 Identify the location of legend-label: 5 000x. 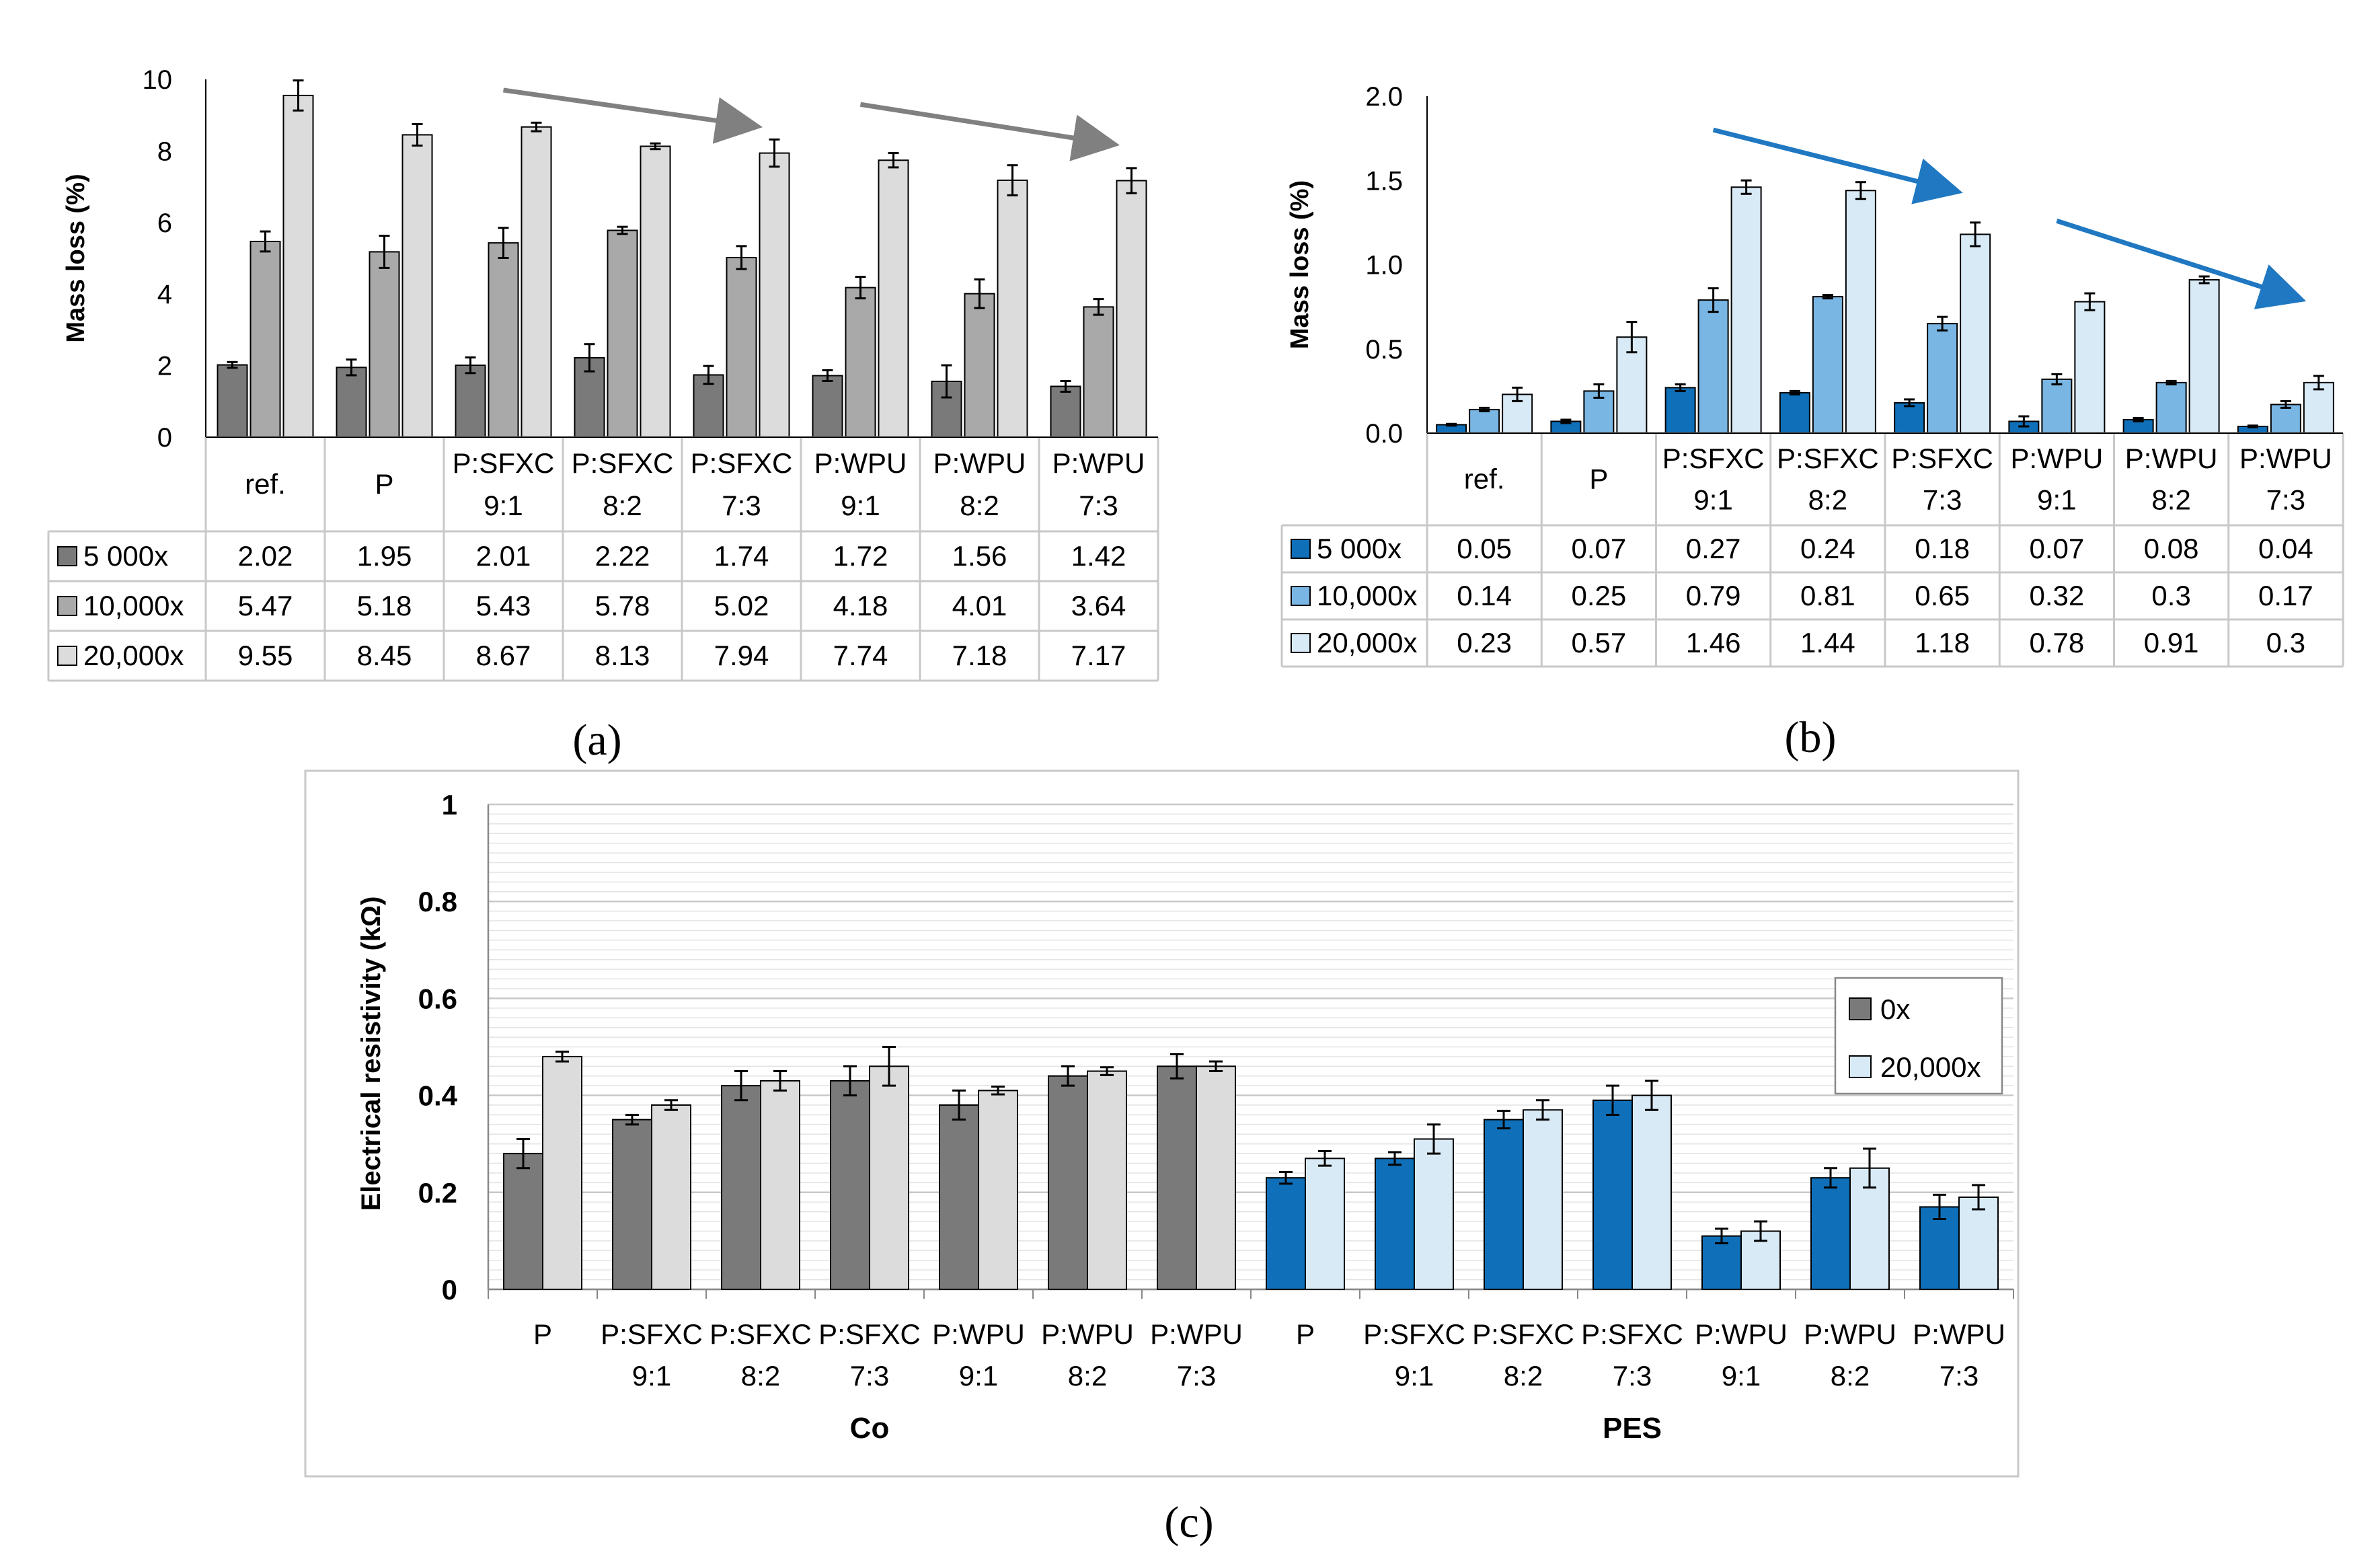
(126, 556).